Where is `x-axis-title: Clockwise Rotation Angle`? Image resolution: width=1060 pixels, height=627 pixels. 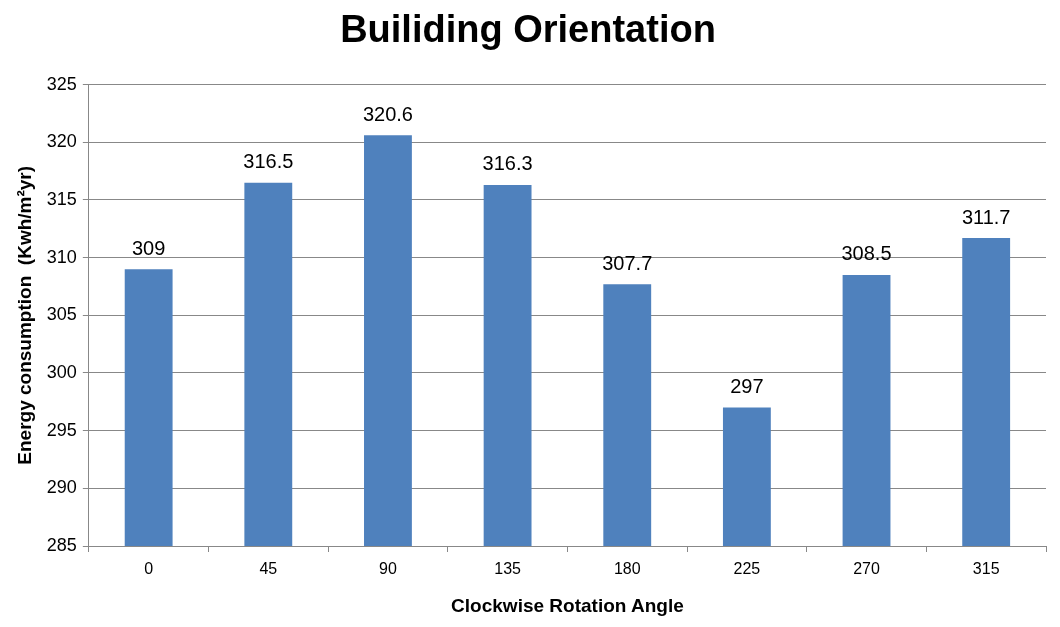 x-axis-title: Clockwise Rotation Angle is located at coordinates (567, 605).